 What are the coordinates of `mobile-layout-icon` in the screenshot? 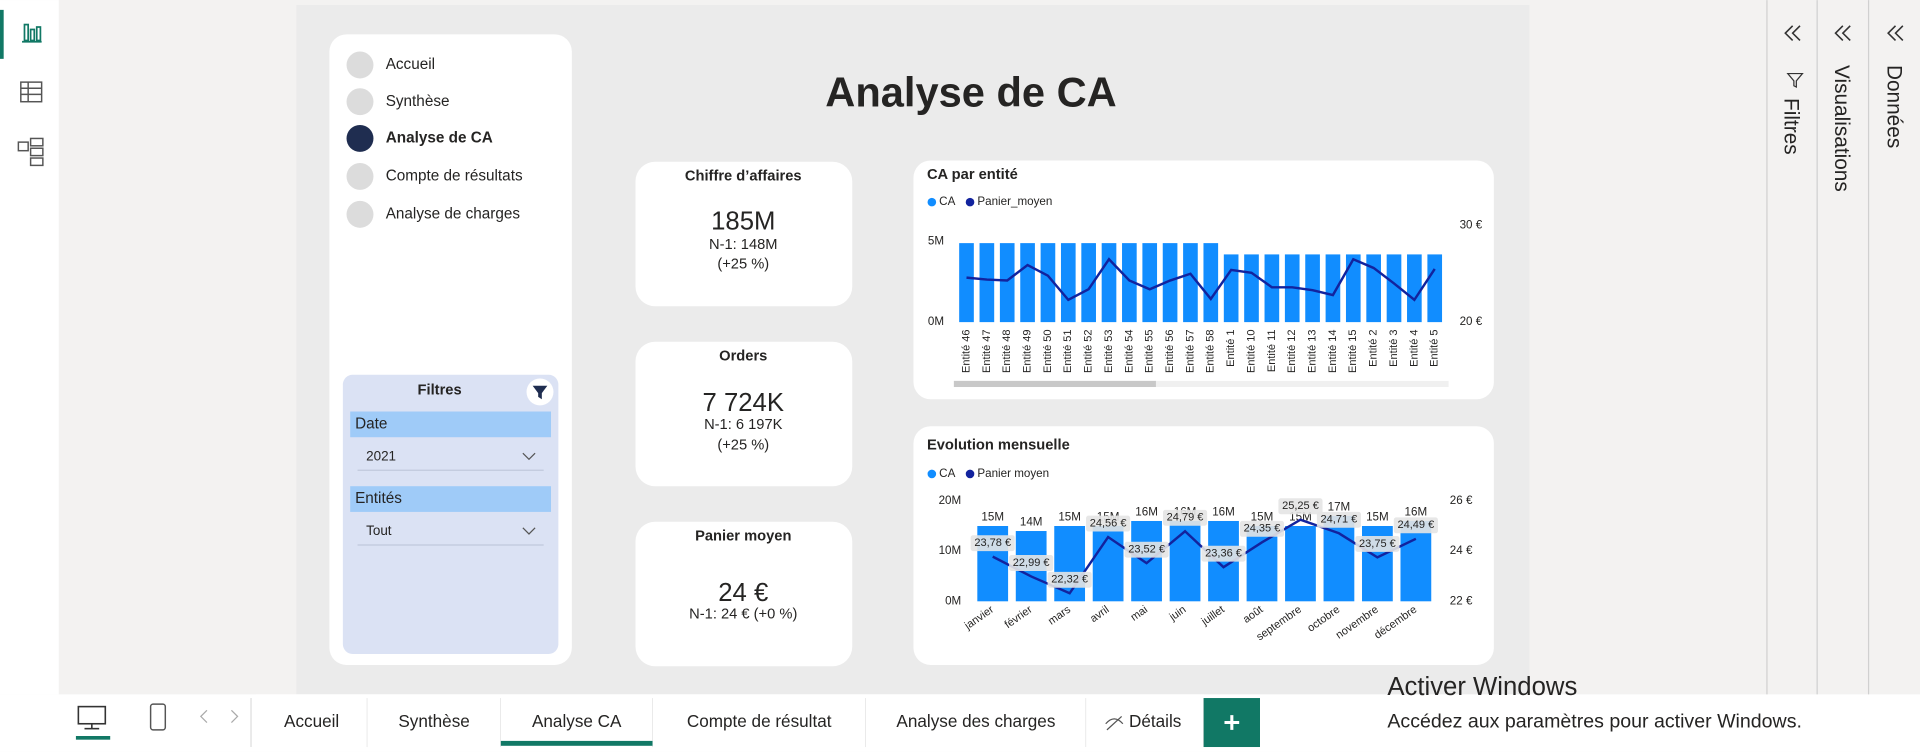 It's located at (158, 717).